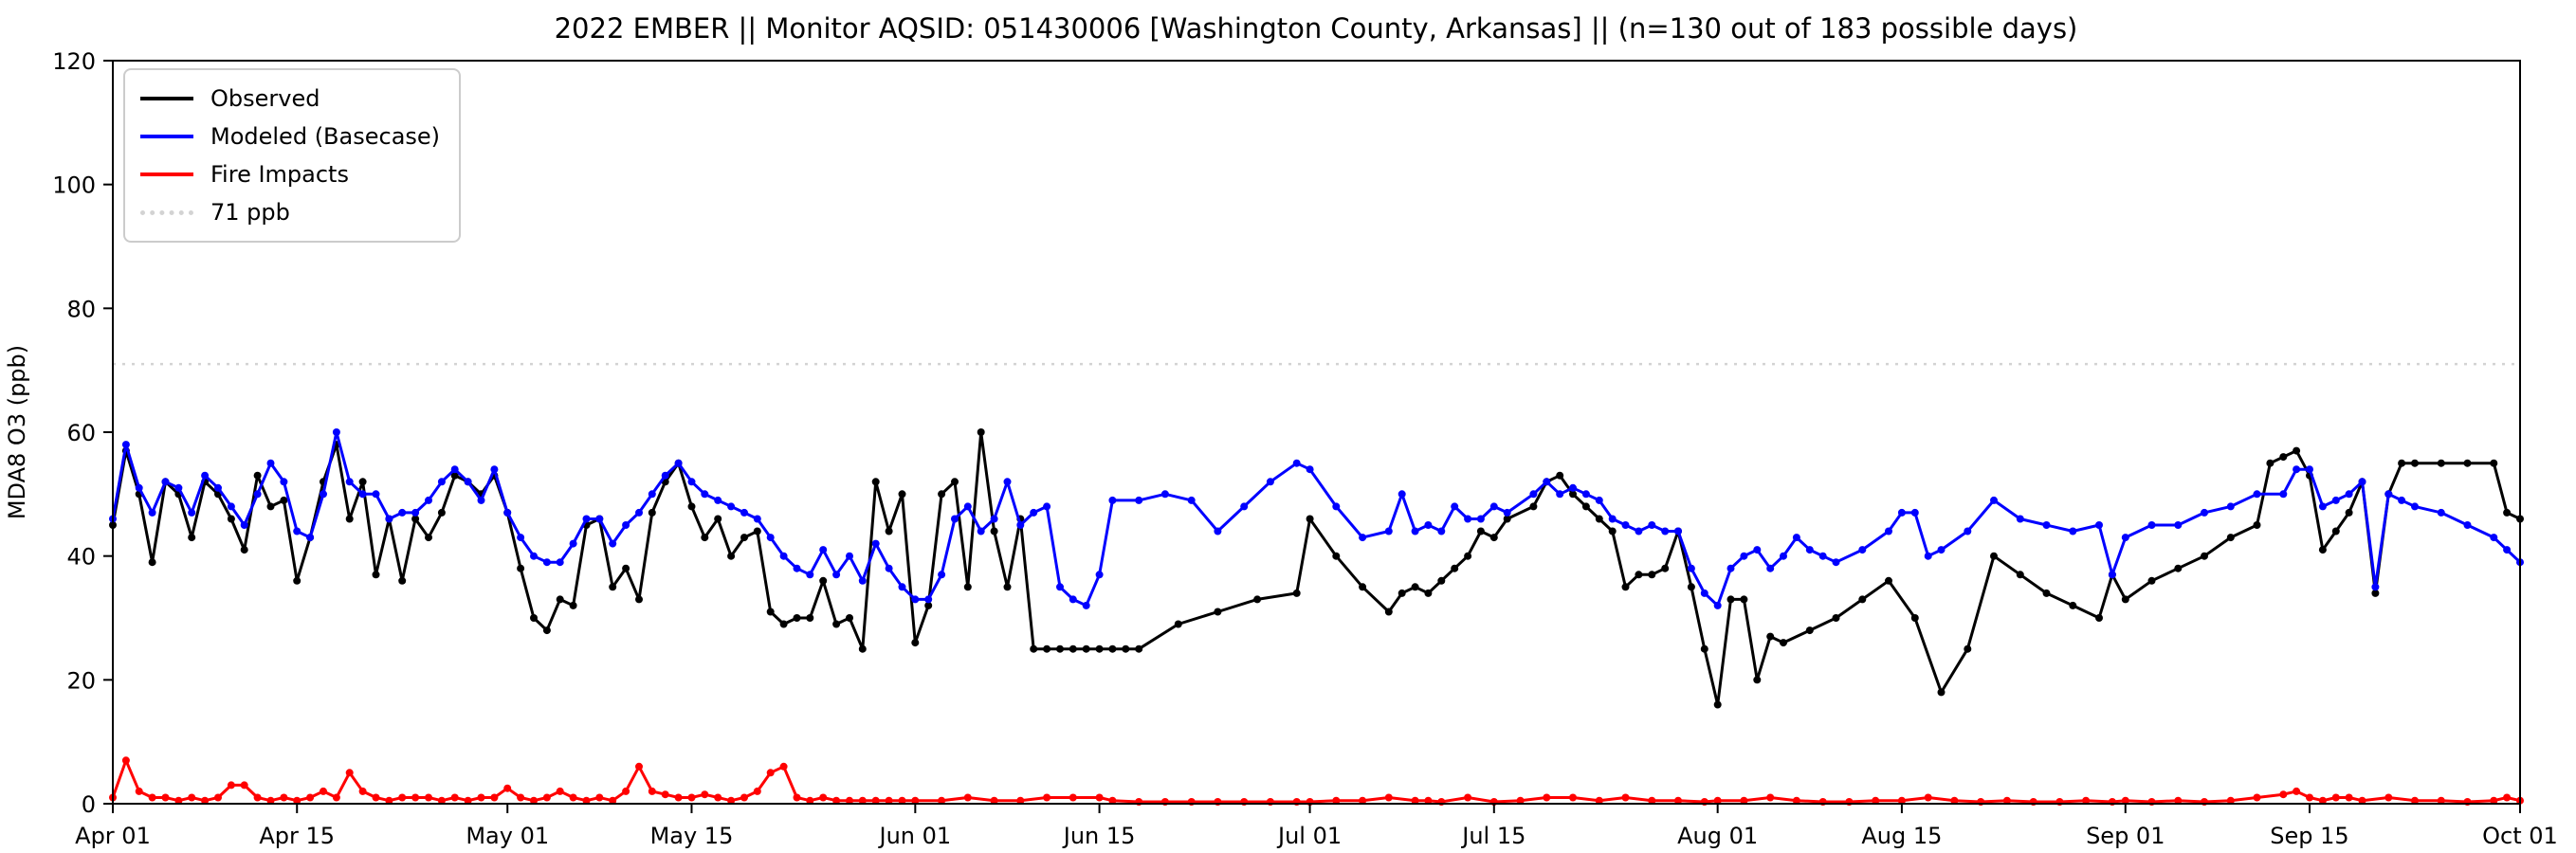 This screenshot has height=853, width=2576. Describe the element at coordinates (113, 836) in the screenshot. I see `x-tick-label: Apr 01` at that location.